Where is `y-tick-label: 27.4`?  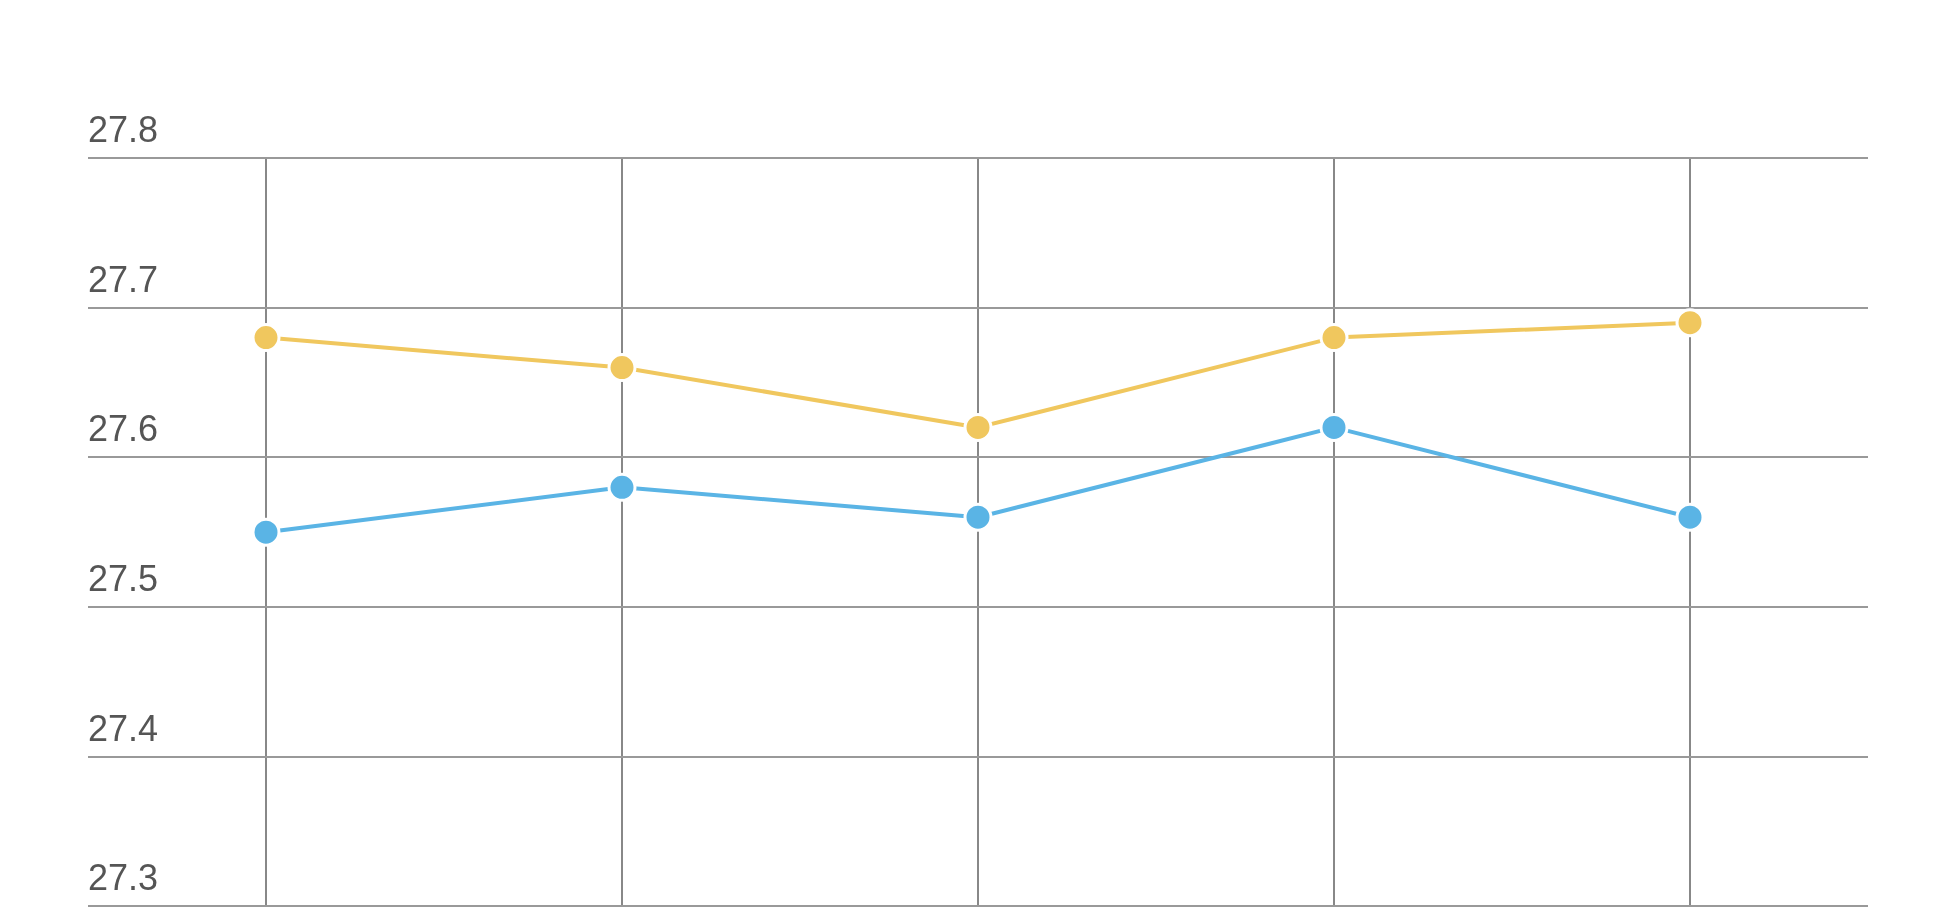
y-tick-label: 27.4 is located at coordinates (123, 728).